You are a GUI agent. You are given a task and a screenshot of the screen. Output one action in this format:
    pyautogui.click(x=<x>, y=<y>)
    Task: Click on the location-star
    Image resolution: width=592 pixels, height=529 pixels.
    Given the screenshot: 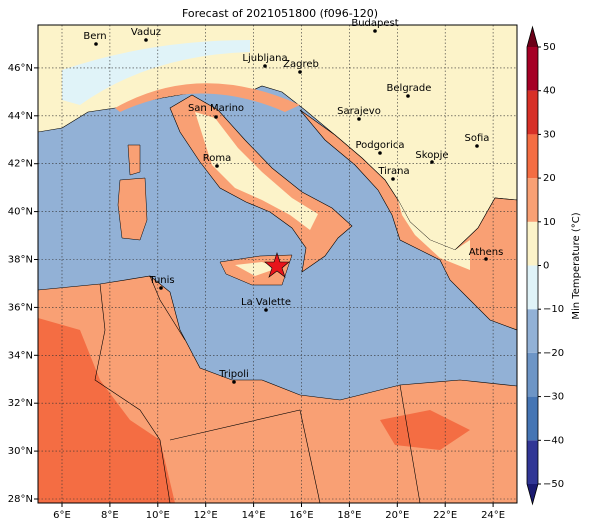 What is the action you would take?
    pyautogui.click(x=277, y=265)
    